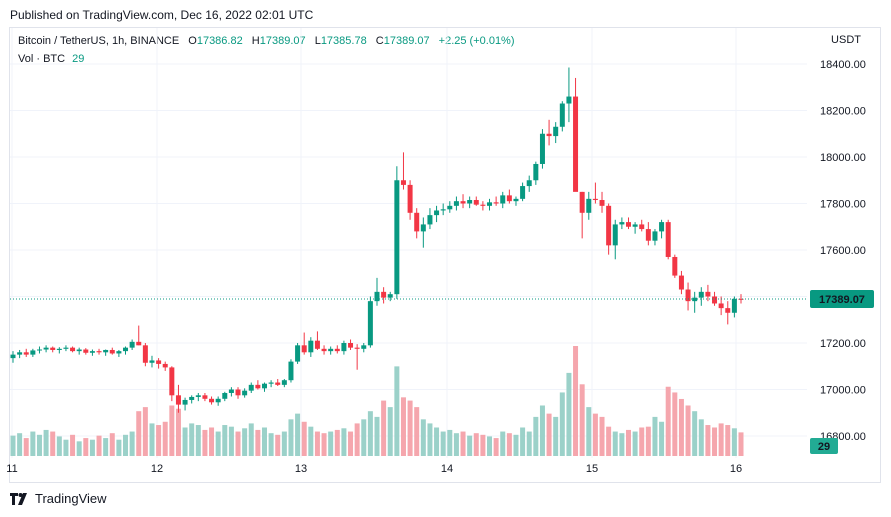 Image resolution: width=891 pixels, height=517 pixels. Describe the element at coordinates (842, 299) in the screenshot. I see `last-price-label-bg` at that location.